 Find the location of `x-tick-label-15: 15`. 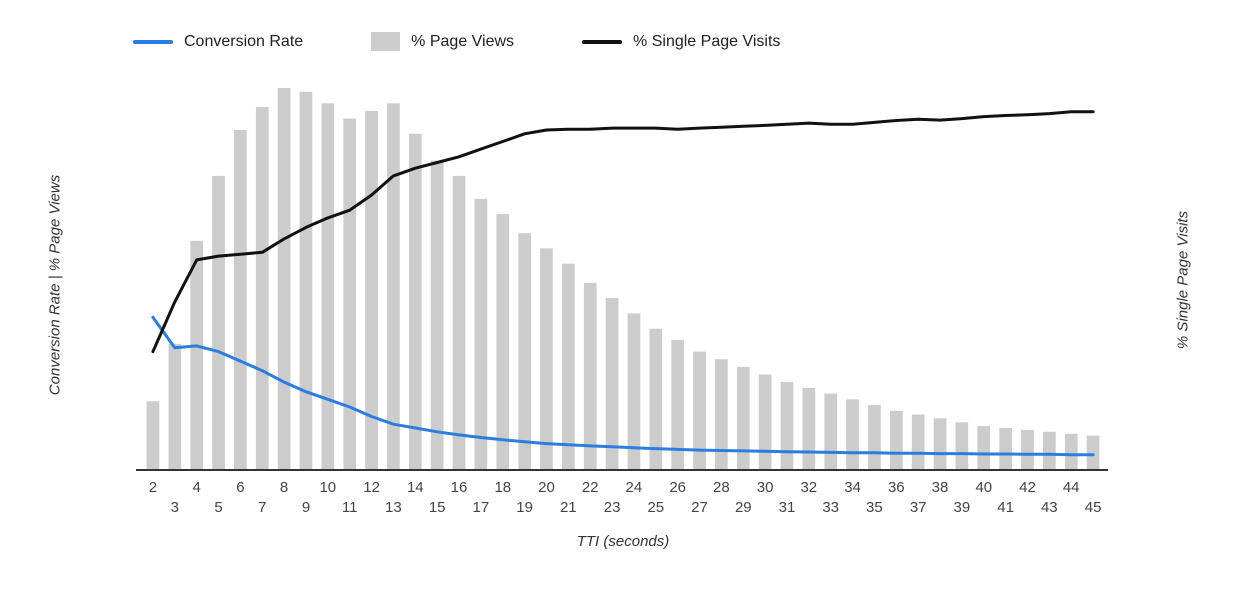

x-tick-label-15: 15 is located at coordinates (437, 507).